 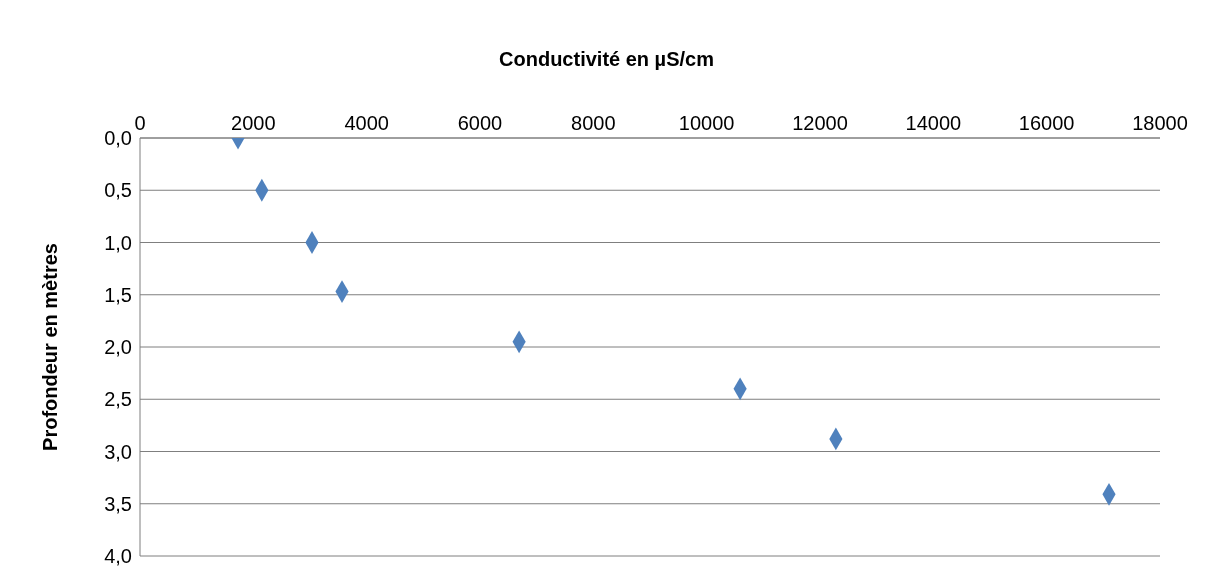 What do you see at coordinates (933, 123) in the screenshot?
I see `x-tick-label: 14000` at bounding box center [933, 123].